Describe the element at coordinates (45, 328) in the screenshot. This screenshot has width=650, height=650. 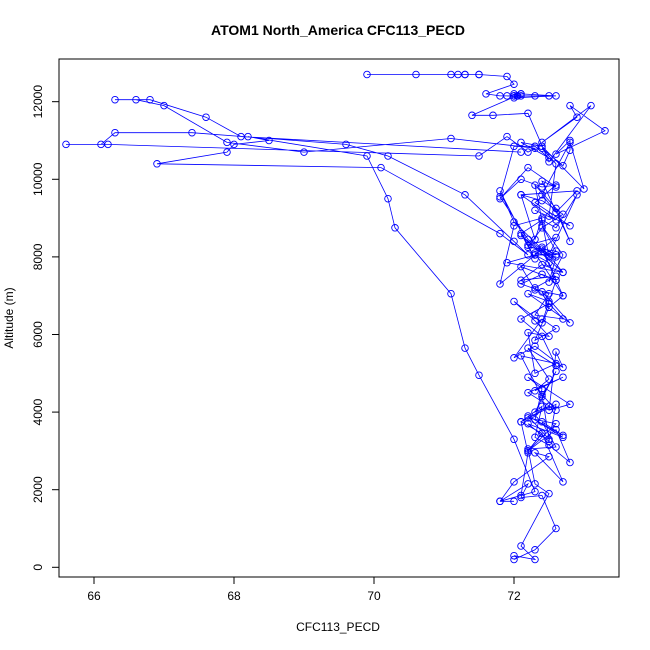
I see `y-axis: 0 2000 4000 6000 8000 10000 12000` at that location.